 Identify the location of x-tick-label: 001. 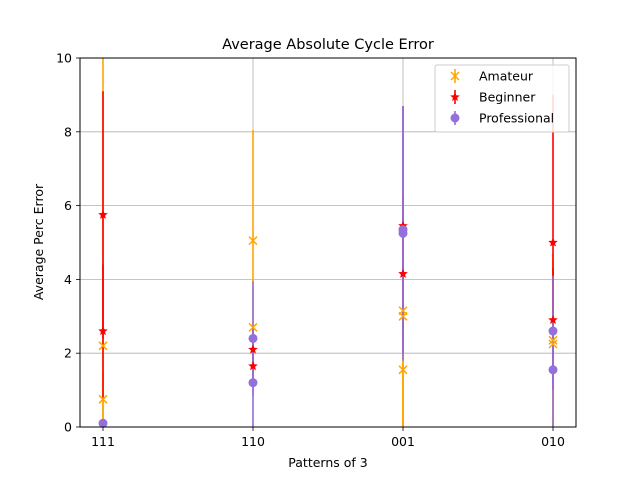
(403, 441).